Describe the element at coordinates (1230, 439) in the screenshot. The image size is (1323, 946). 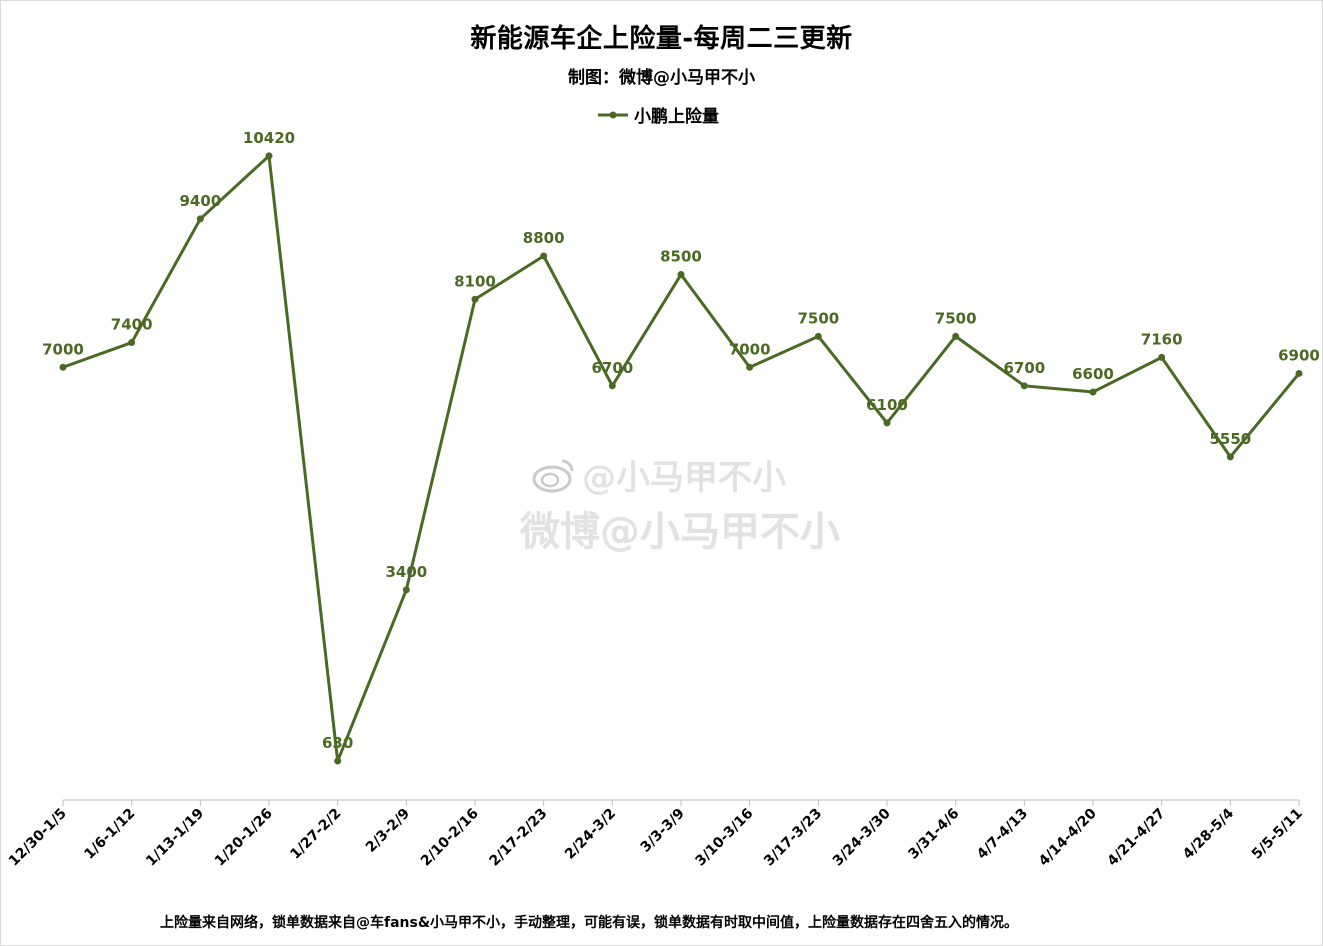
I see `data-label: 5550` at that location.